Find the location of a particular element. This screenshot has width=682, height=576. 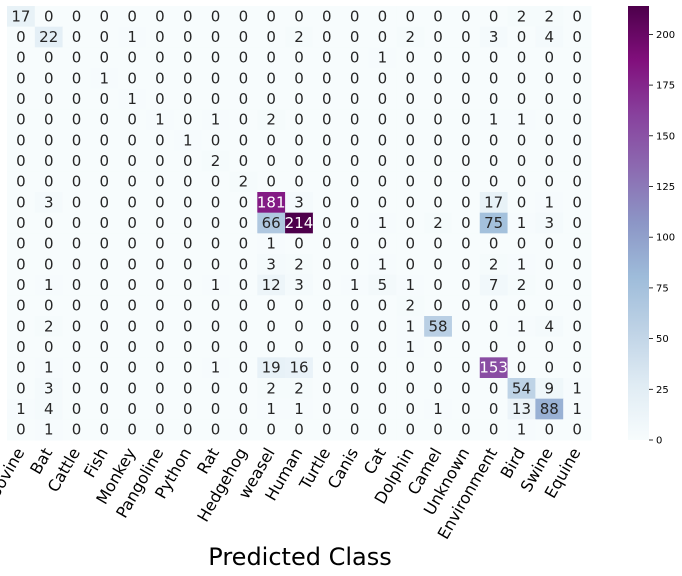

colorbar-tick-label: 200 is located at coordinates (665, 35).